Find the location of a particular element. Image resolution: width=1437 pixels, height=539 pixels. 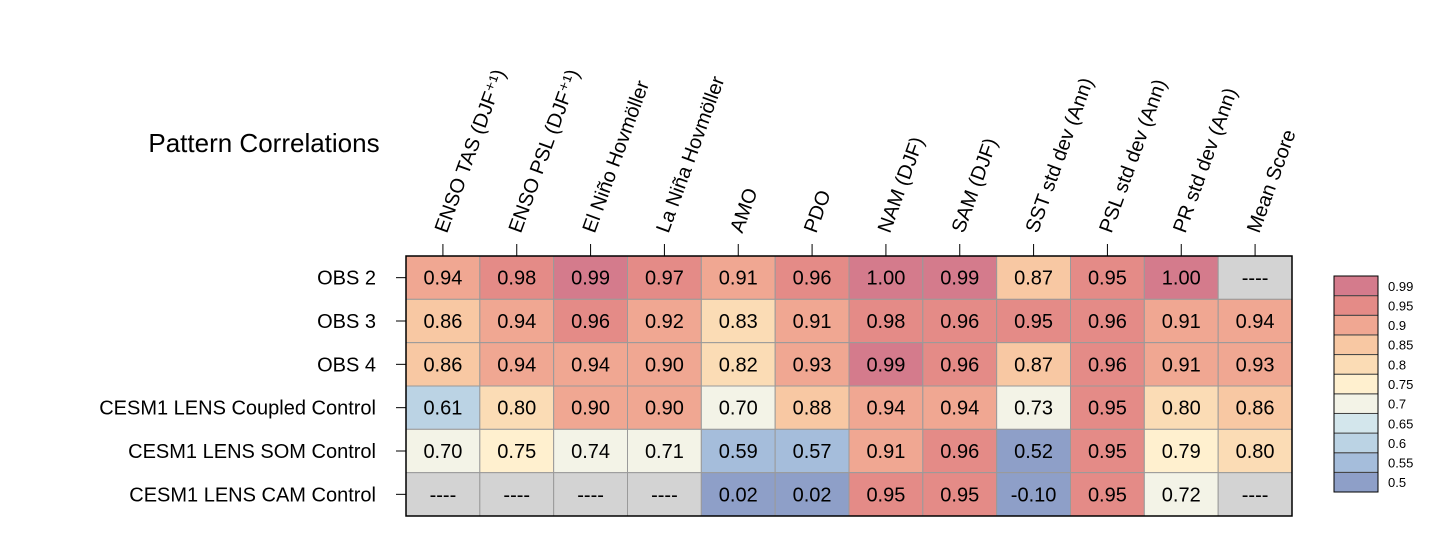

colorbar-label: 0.85 is located at coordinates (1400, 345).